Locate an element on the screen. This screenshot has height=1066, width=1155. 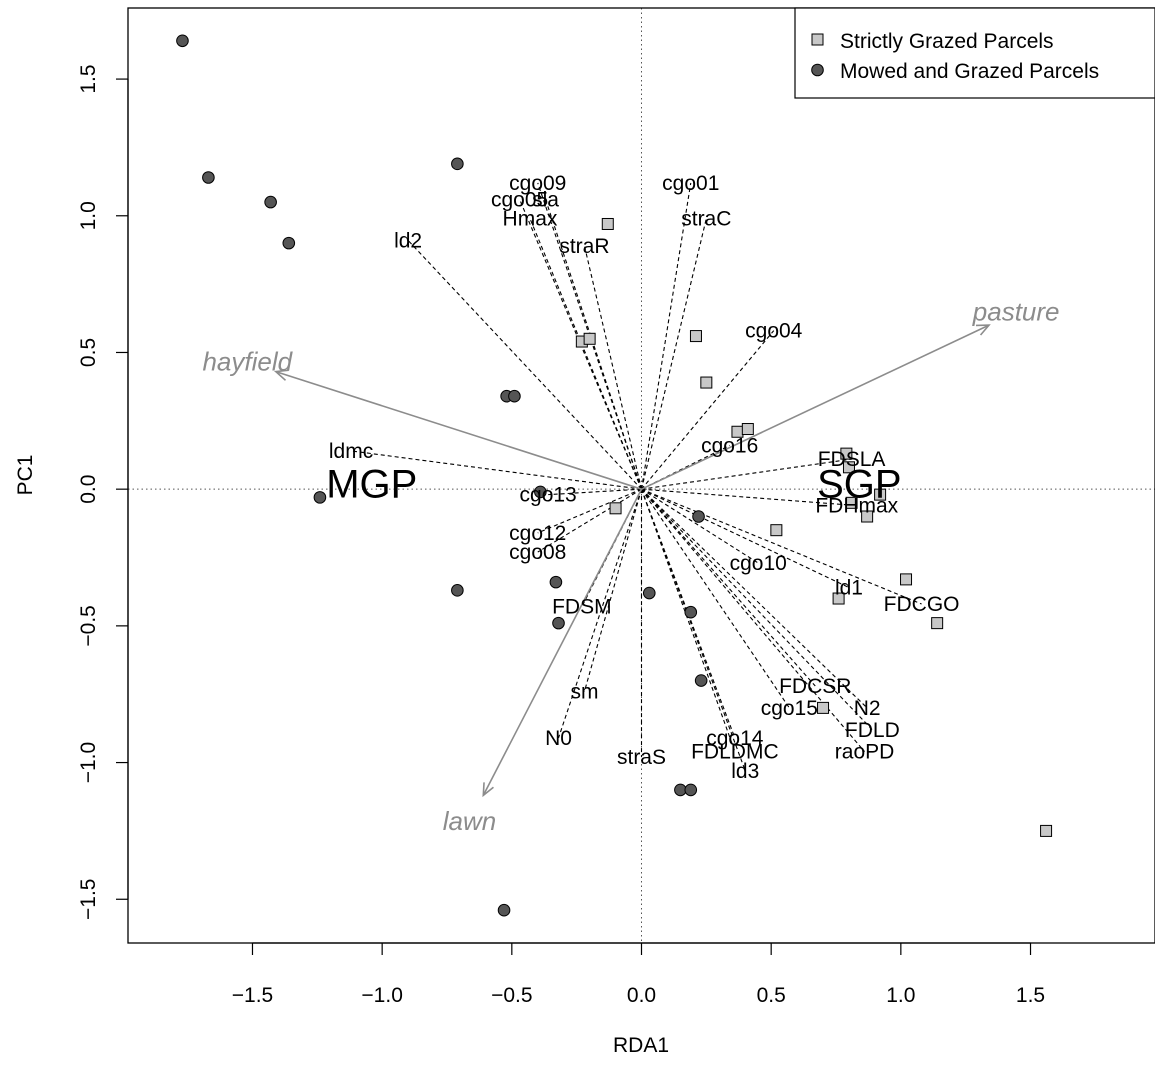
y-tick-label: −1.5 is located at coordinates (88, 899).